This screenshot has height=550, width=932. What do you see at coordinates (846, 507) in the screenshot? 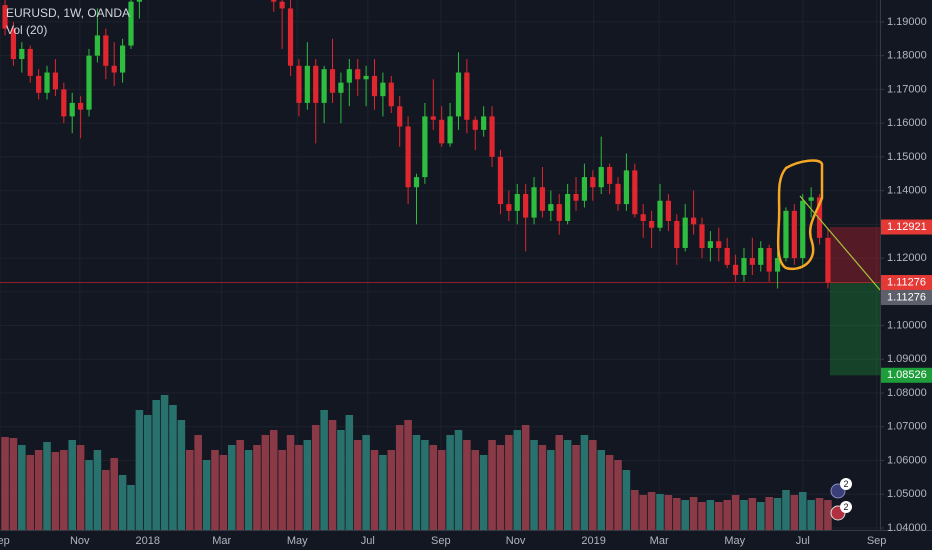
I see `badge` at bounding box center [846, 507].